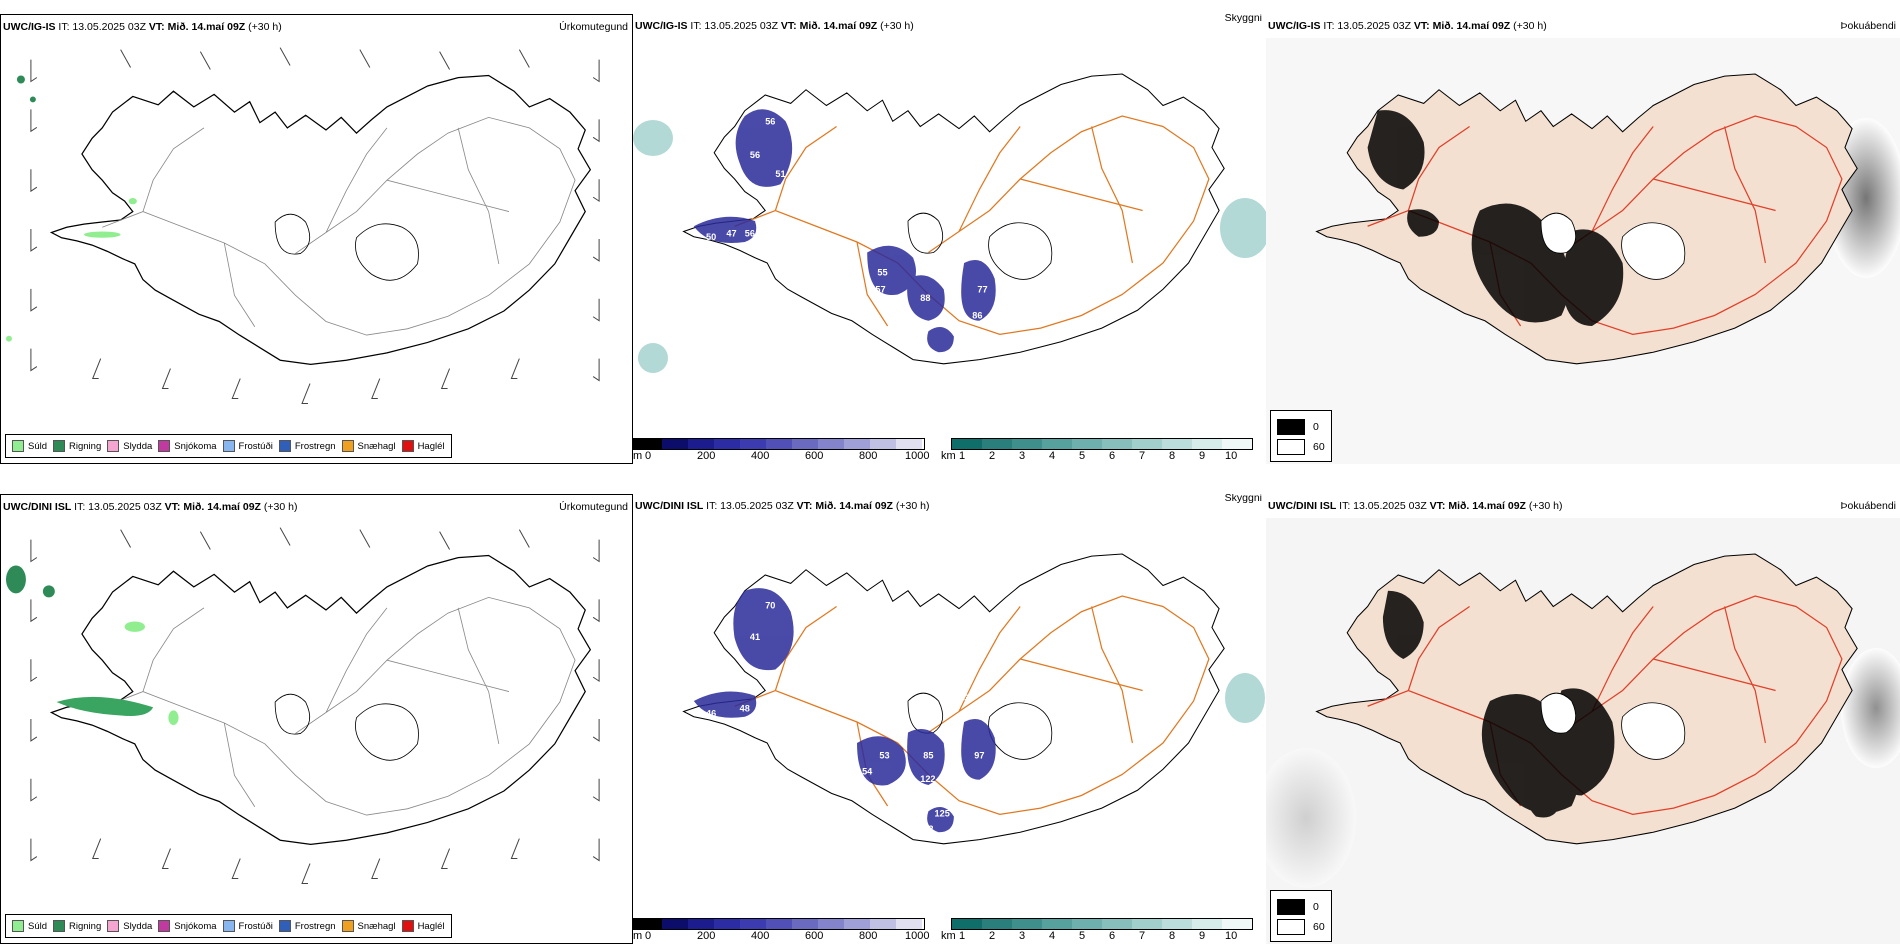  What do you see at coordinates (315, 225) in the screenshot?
I see `wind-barbs` at bounding box center [315, 225].